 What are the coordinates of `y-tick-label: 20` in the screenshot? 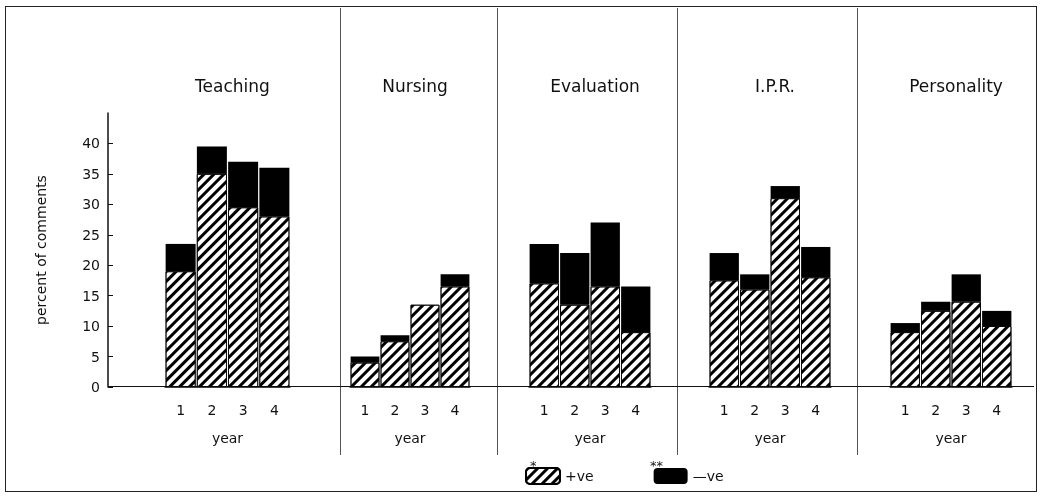 It's located at (91, 265).